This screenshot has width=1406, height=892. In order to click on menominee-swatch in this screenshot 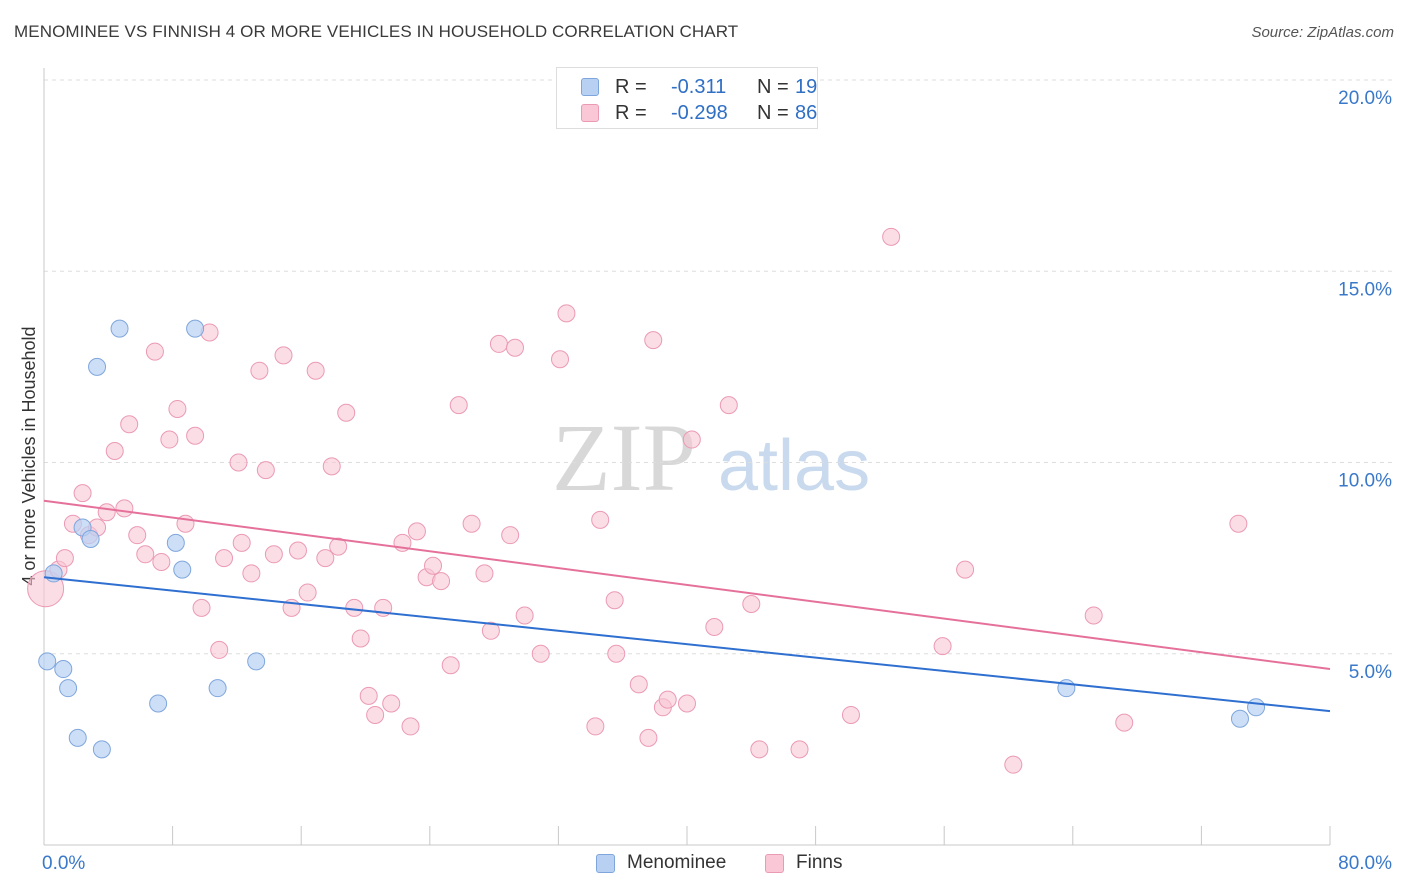, I will do `click(590, 87)`.